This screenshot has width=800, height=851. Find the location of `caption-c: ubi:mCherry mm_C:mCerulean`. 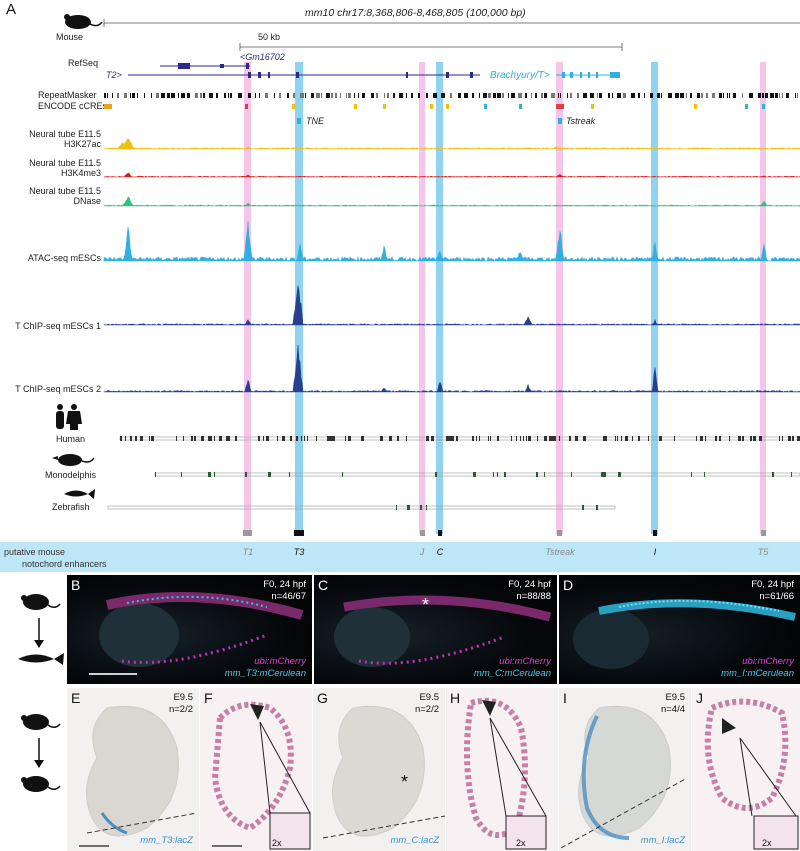

caption-c: ubi:mCherry mm_C:mCerulean is located at coordinates (512, 667).